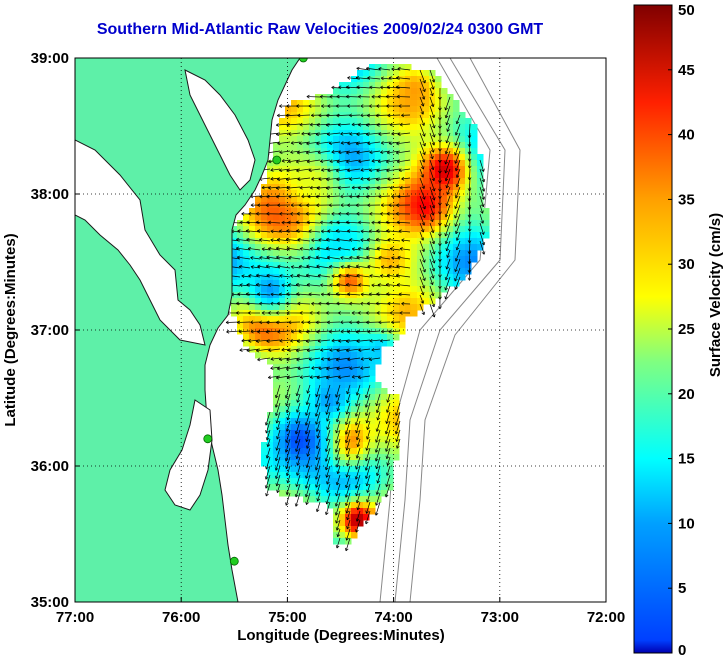 Image resolution: width=724 pixels, height=659 pixels. What do you see at coordinates (686, 135) in the screenshot?
I see `colorbar-tick-label: 40` at bounding box center [686, 135].